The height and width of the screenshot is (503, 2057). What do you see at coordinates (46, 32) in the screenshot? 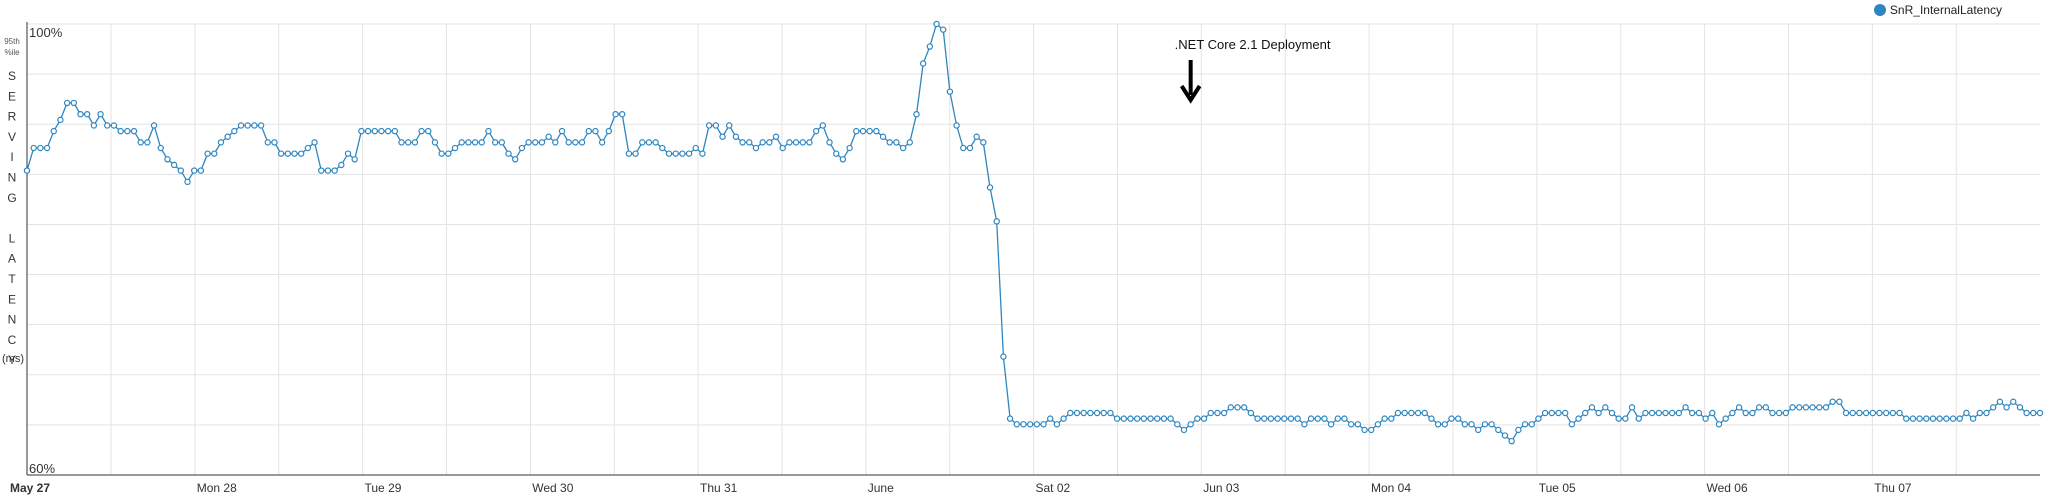
I see `y-max-label: 100%` at bounding box center [46, 32].